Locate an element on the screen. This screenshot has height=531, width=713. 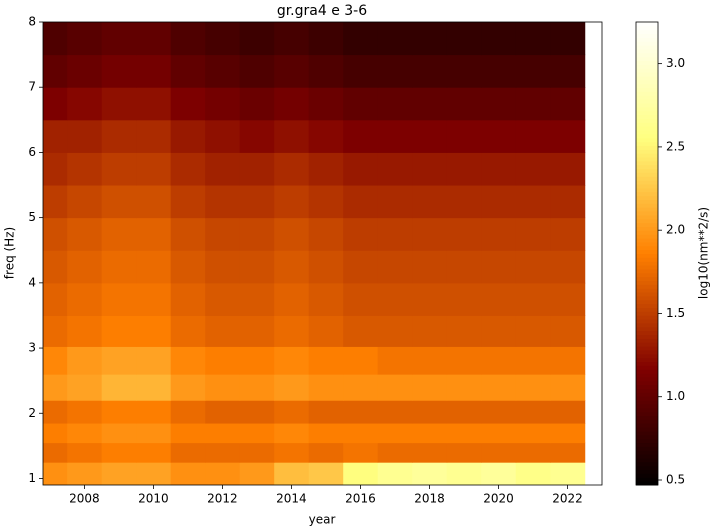
colorbar-frame is located at coordinates (647, 253).